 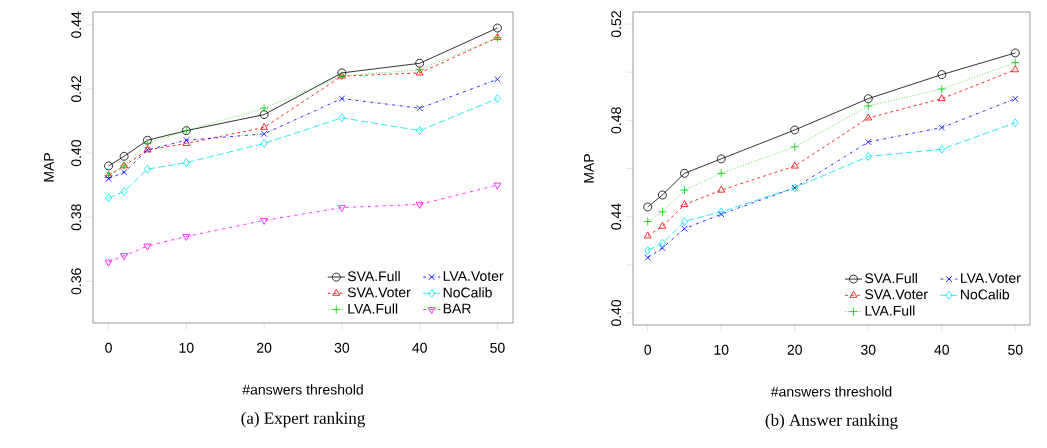 I want to click on y-tick-label: 0.38, so click(x=76, y=217).